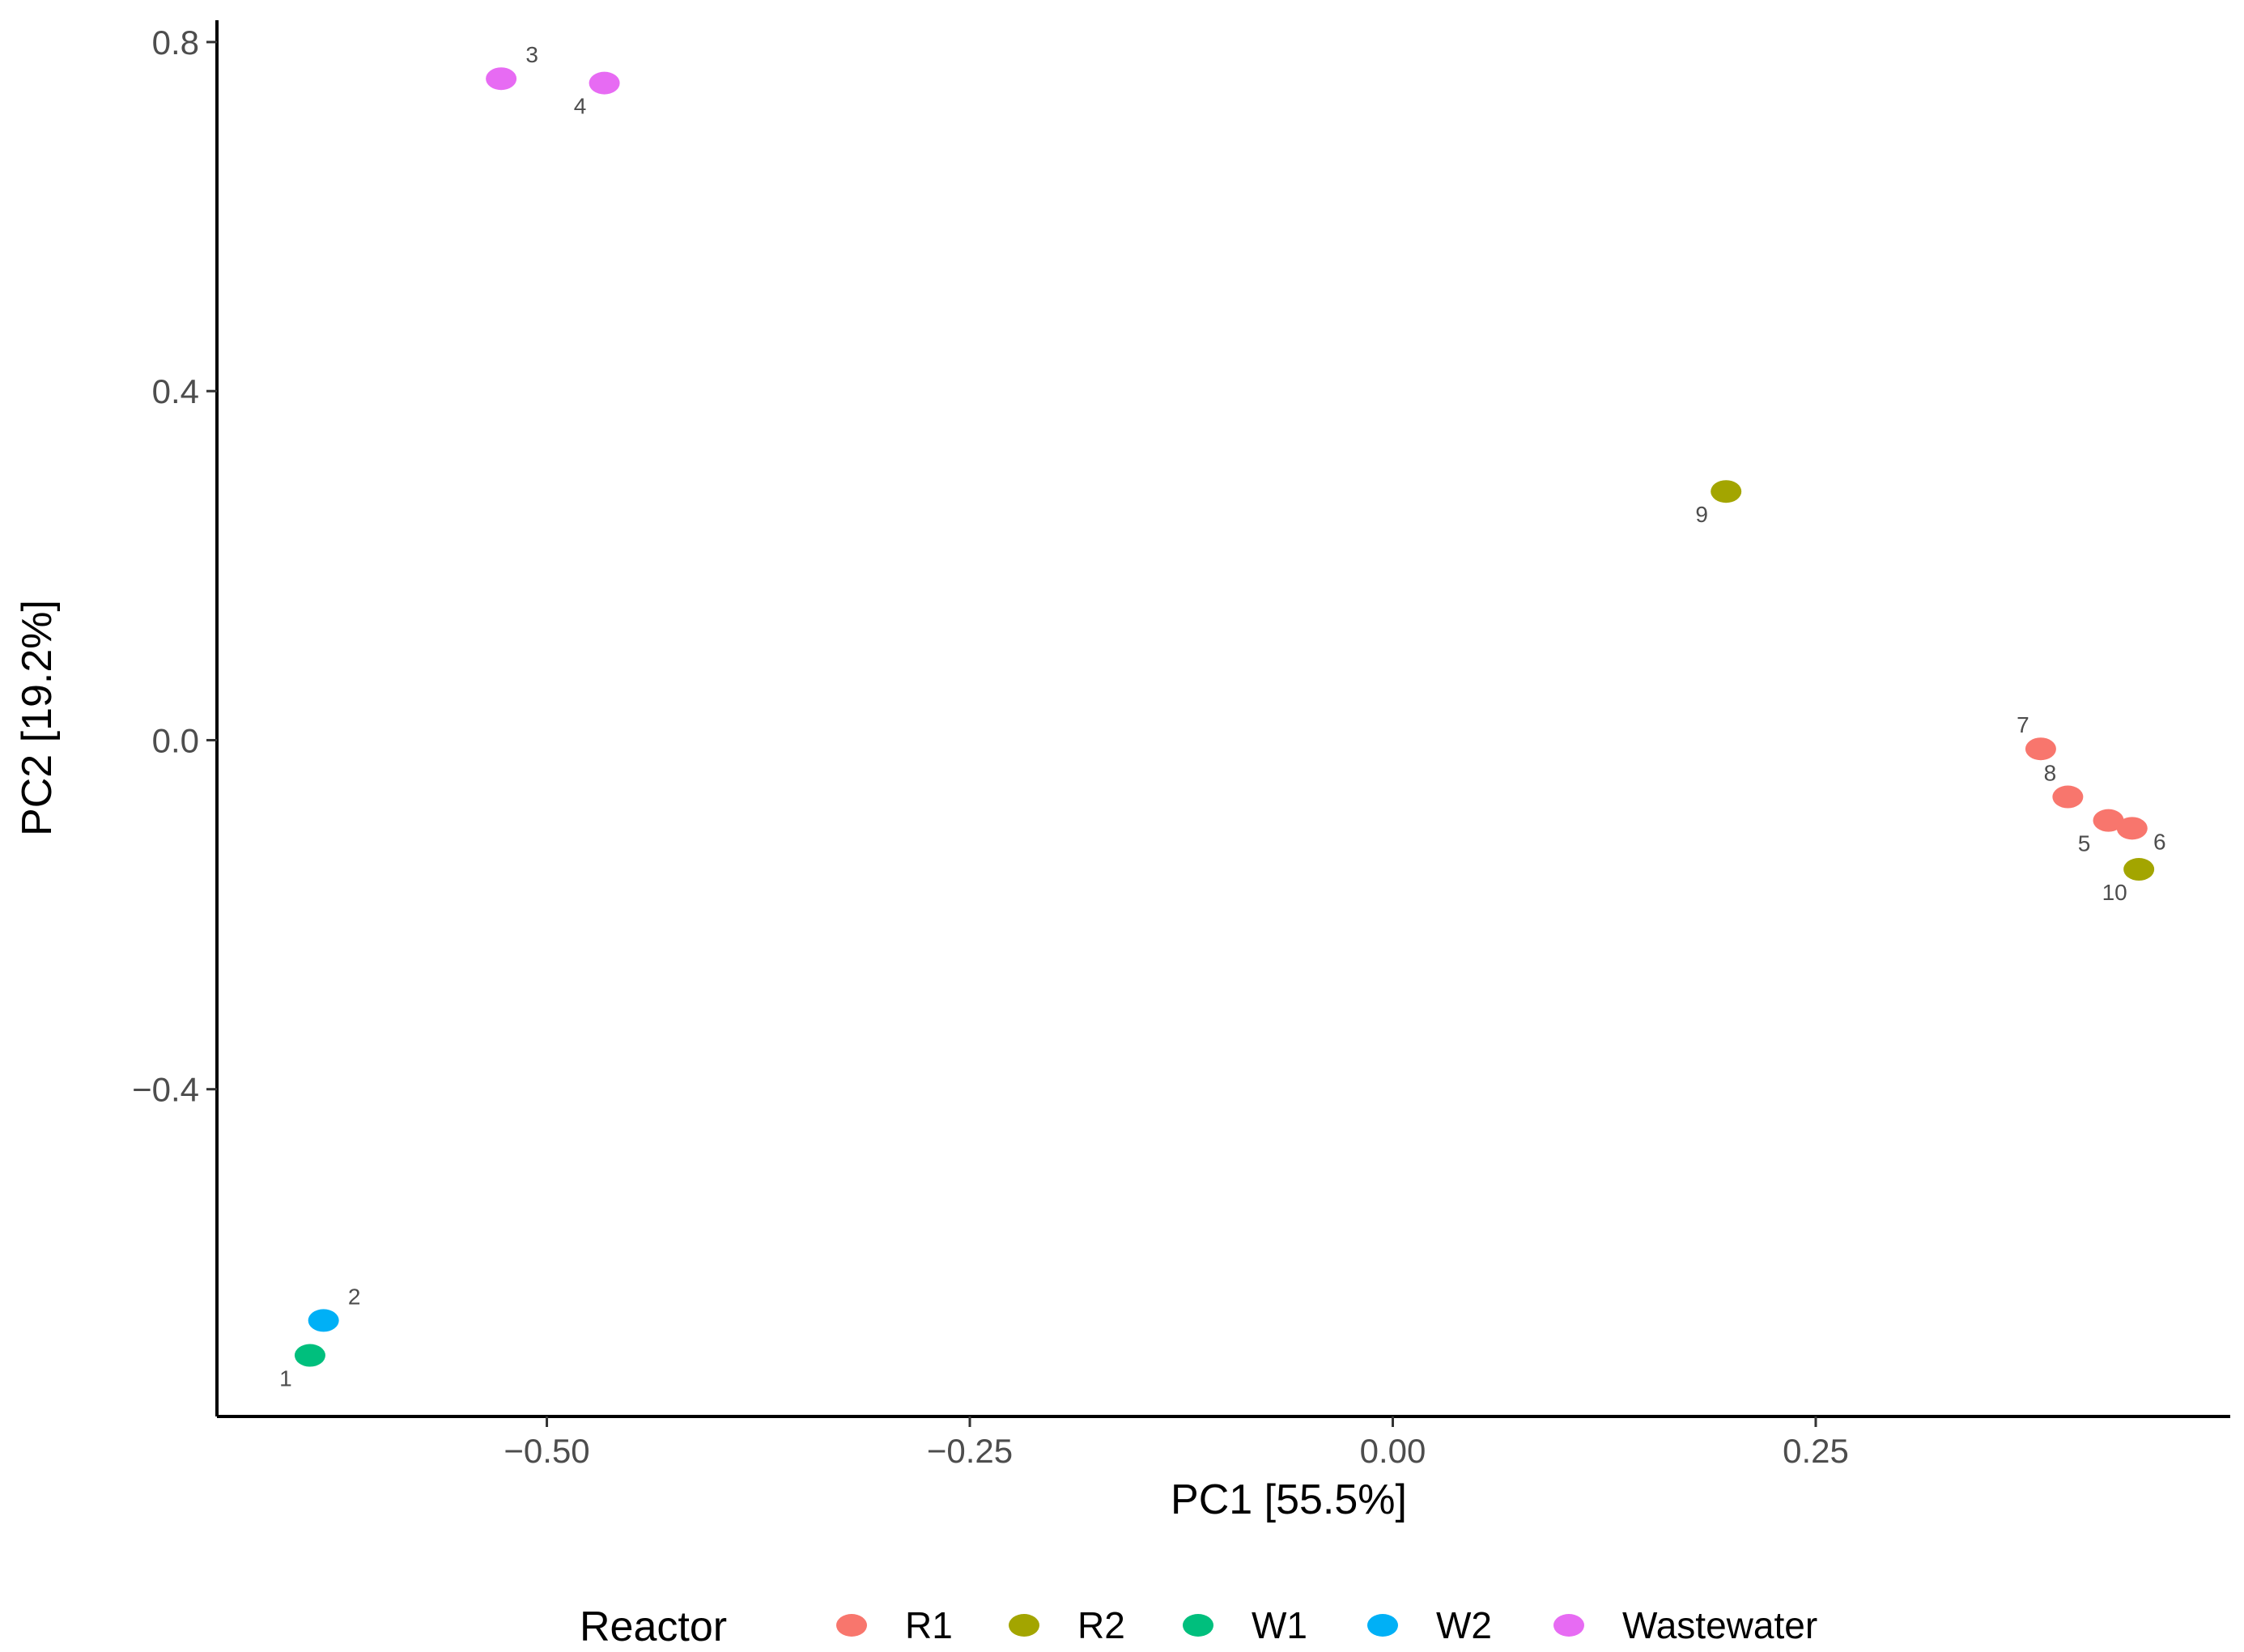 Image resolution: width=2244 pixels, height=1652 pixels. I want to click on legend-key-w2, so click(1382, 1625).